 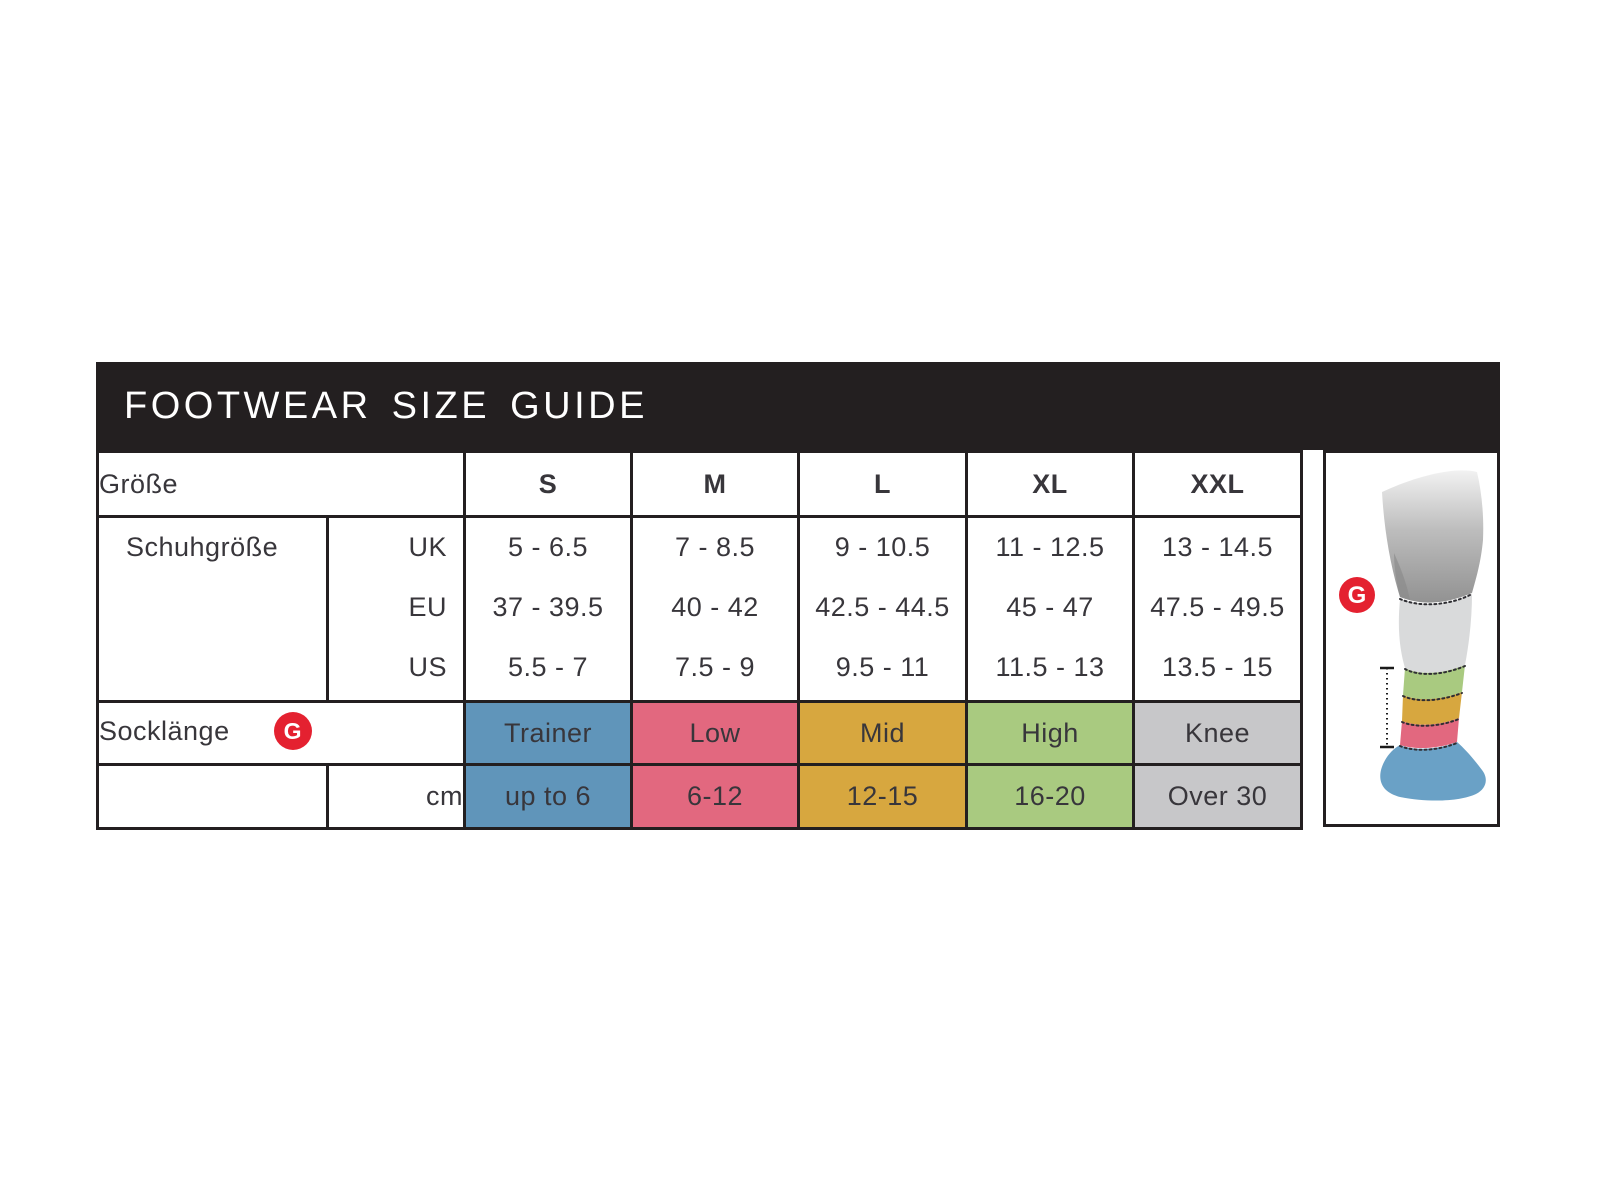 What do you see at coordinates (1402, 576) in the screenshot?
I see `knee-shadow` at bounding box center [1402, 576].